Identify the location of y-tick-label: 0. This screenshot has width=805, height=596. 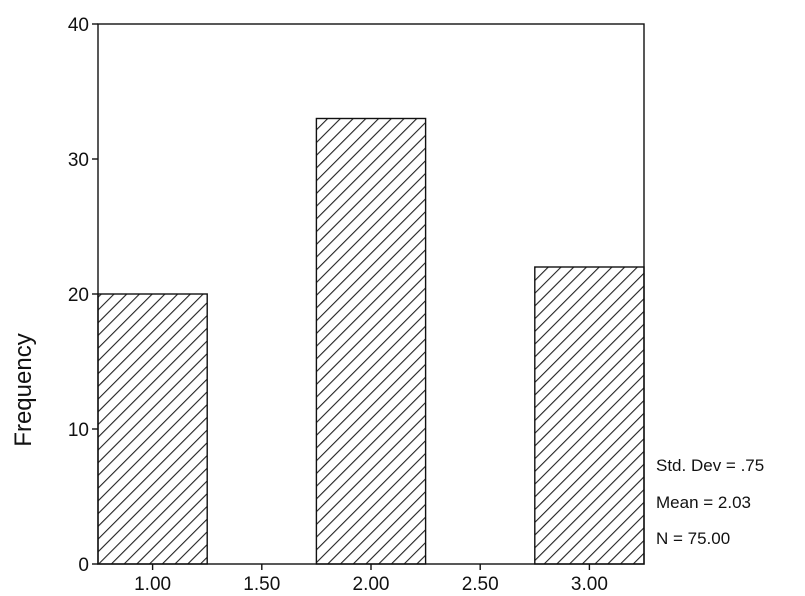
(83, 565).